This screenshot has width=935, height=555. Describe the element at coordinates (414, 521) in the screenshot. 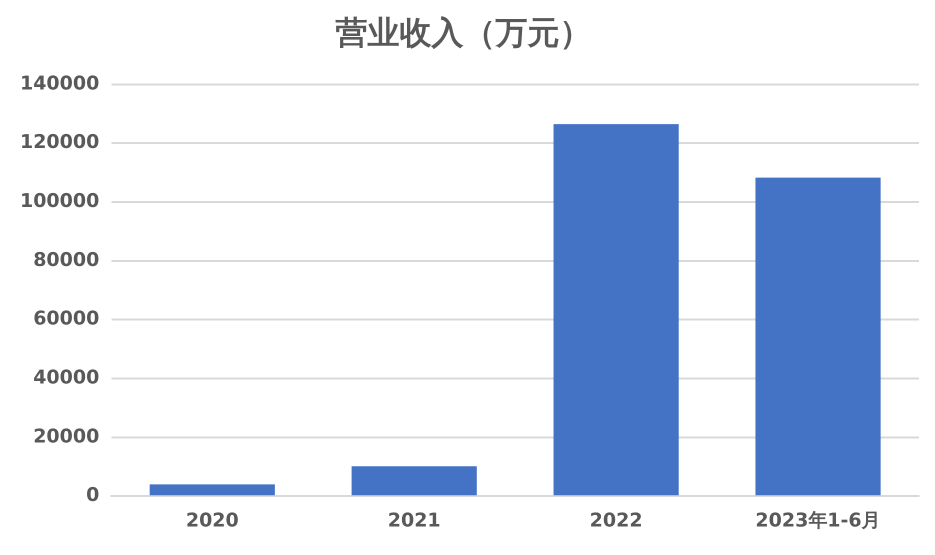

I see `x-tick-label: 2021` at that location.